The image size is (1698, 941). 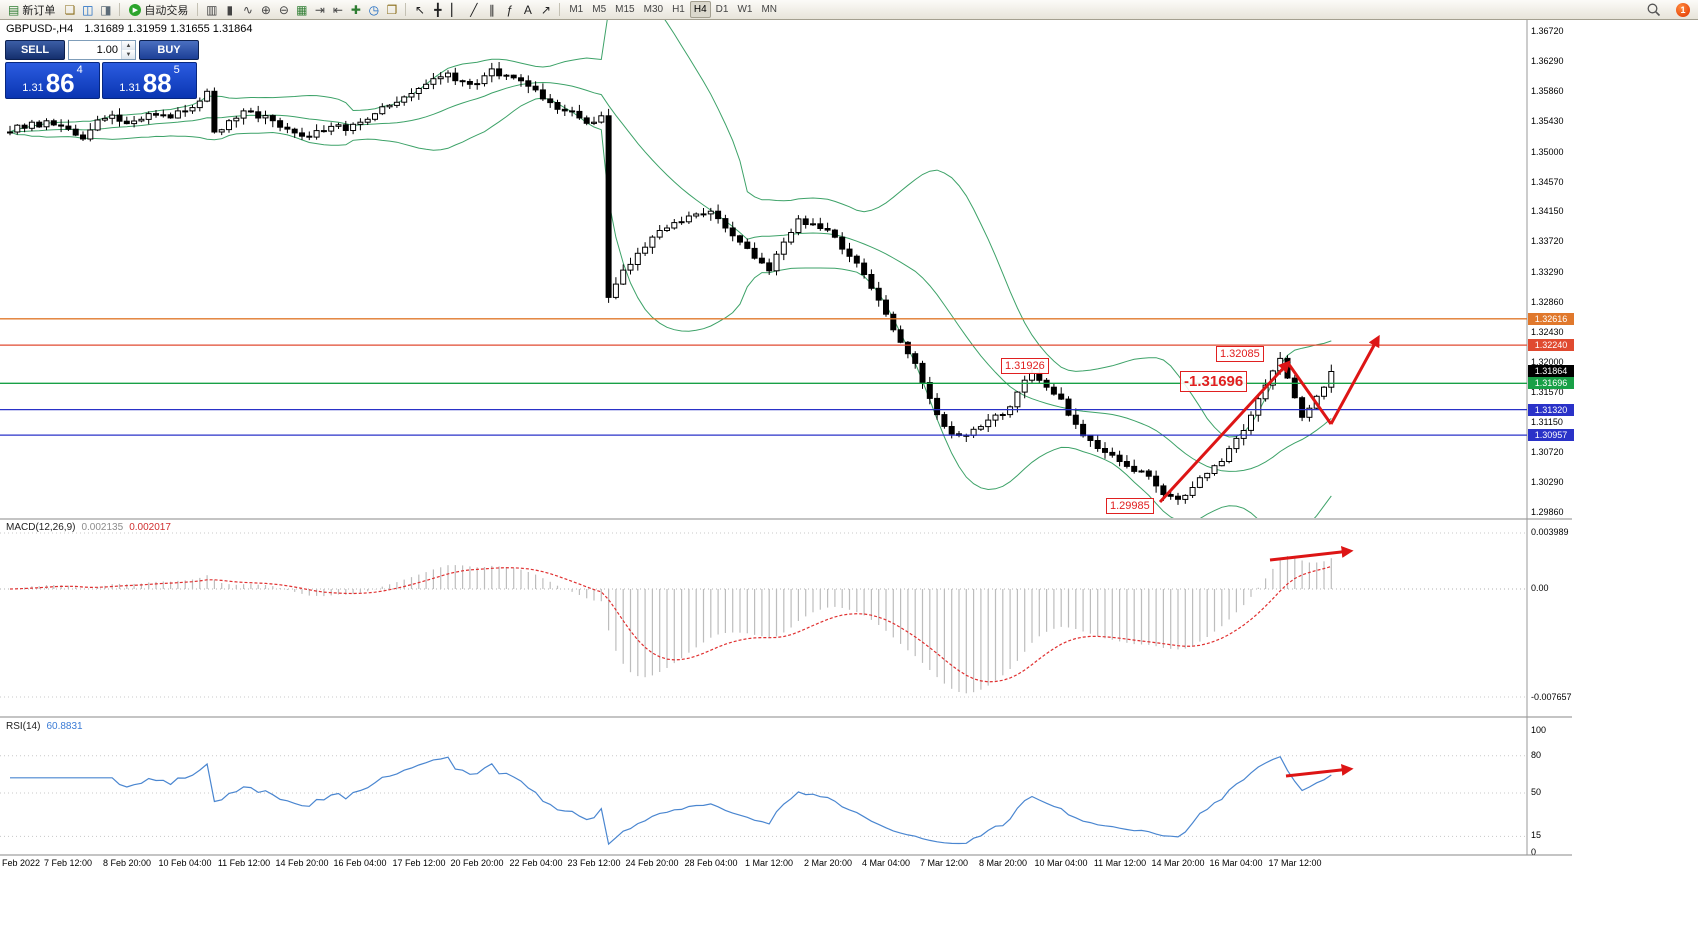 What do you see at coordinates (1236, 863) in the screenshot?
I see `time-axis-label: 16 Mar 04:00` at bounding box center [1236, 863].